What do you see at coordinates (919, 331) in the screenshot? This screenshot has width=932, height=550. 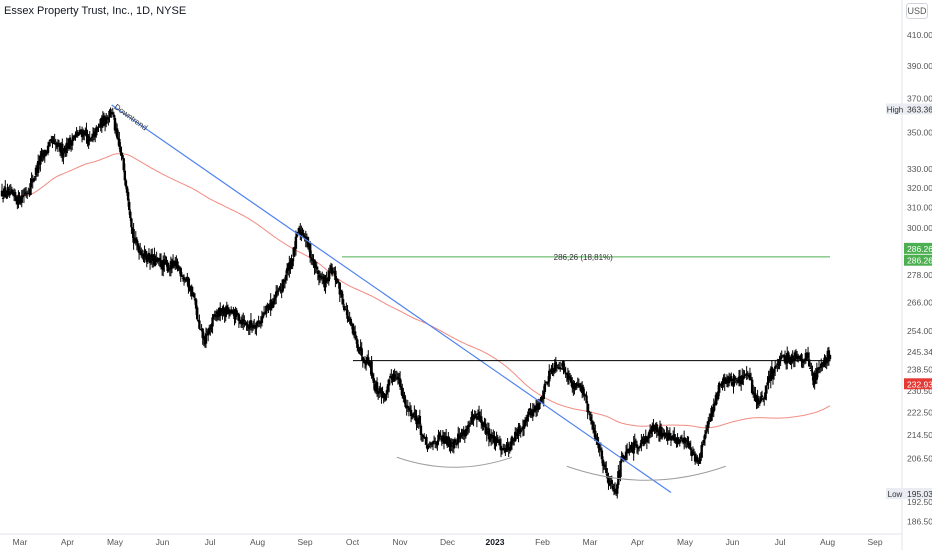 I see `y-tick-label: 254.00` at bounding box center [919, 331].